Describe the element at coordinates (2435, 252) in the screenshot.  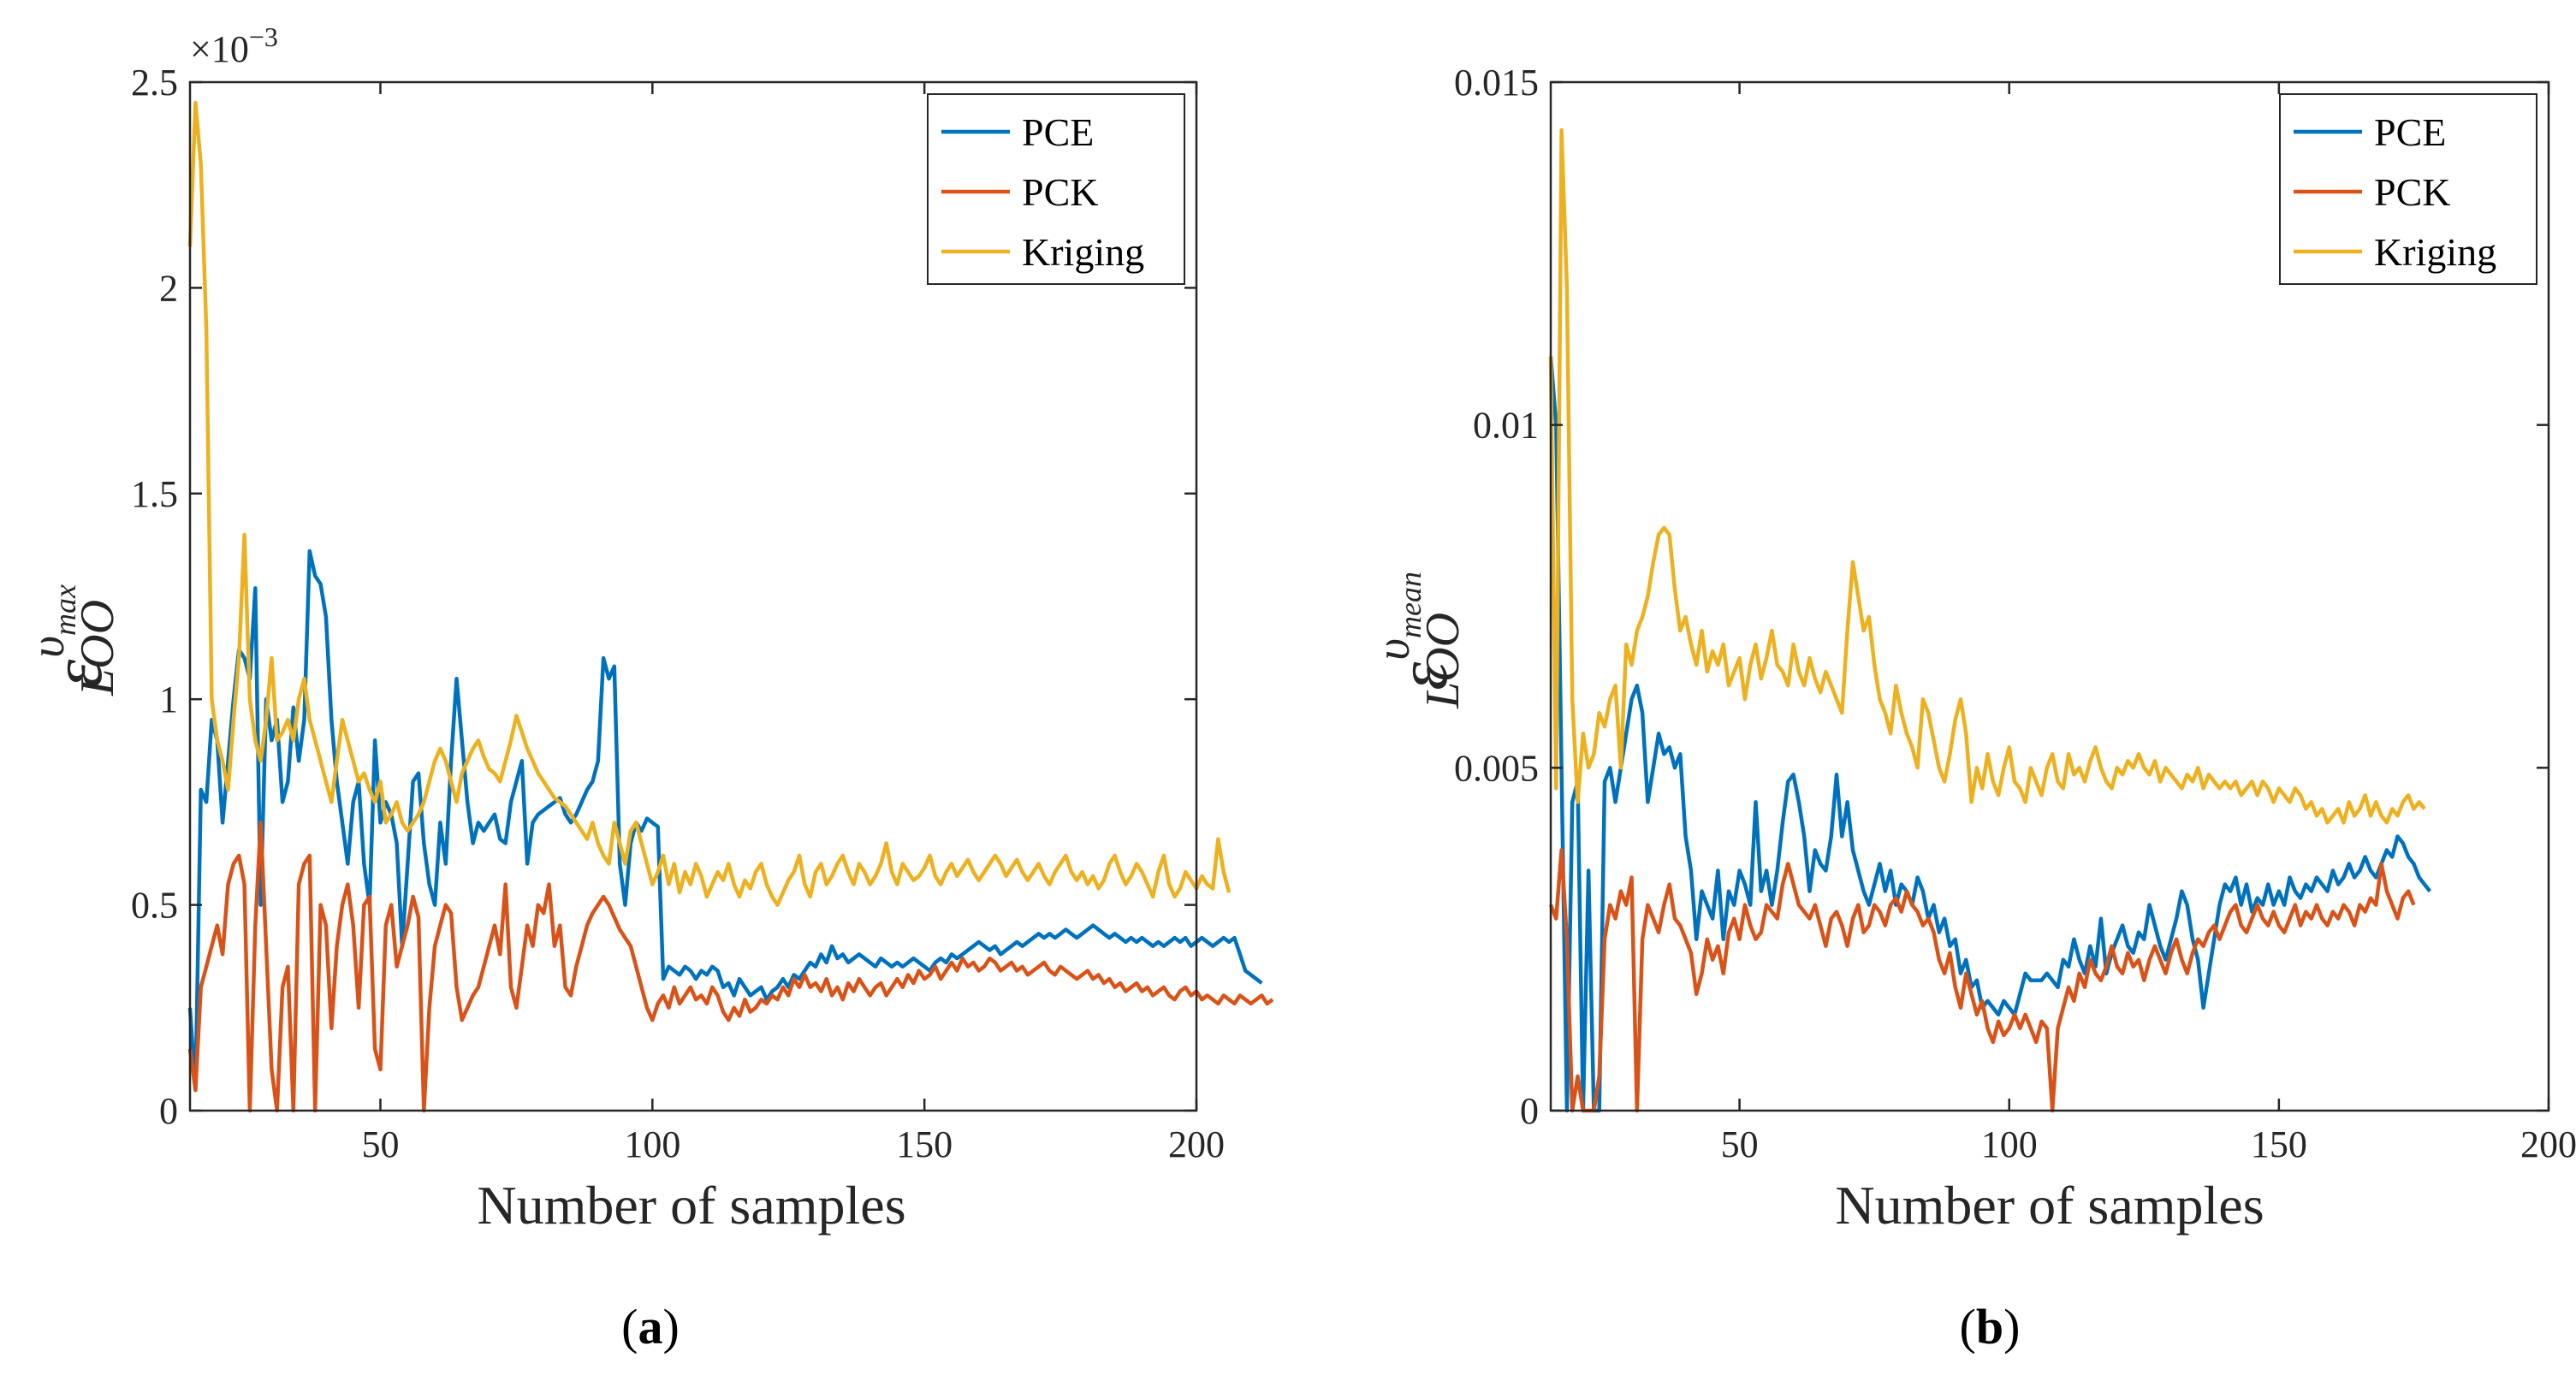
I see `legend-label-kriging-b: Kriging` at that location.